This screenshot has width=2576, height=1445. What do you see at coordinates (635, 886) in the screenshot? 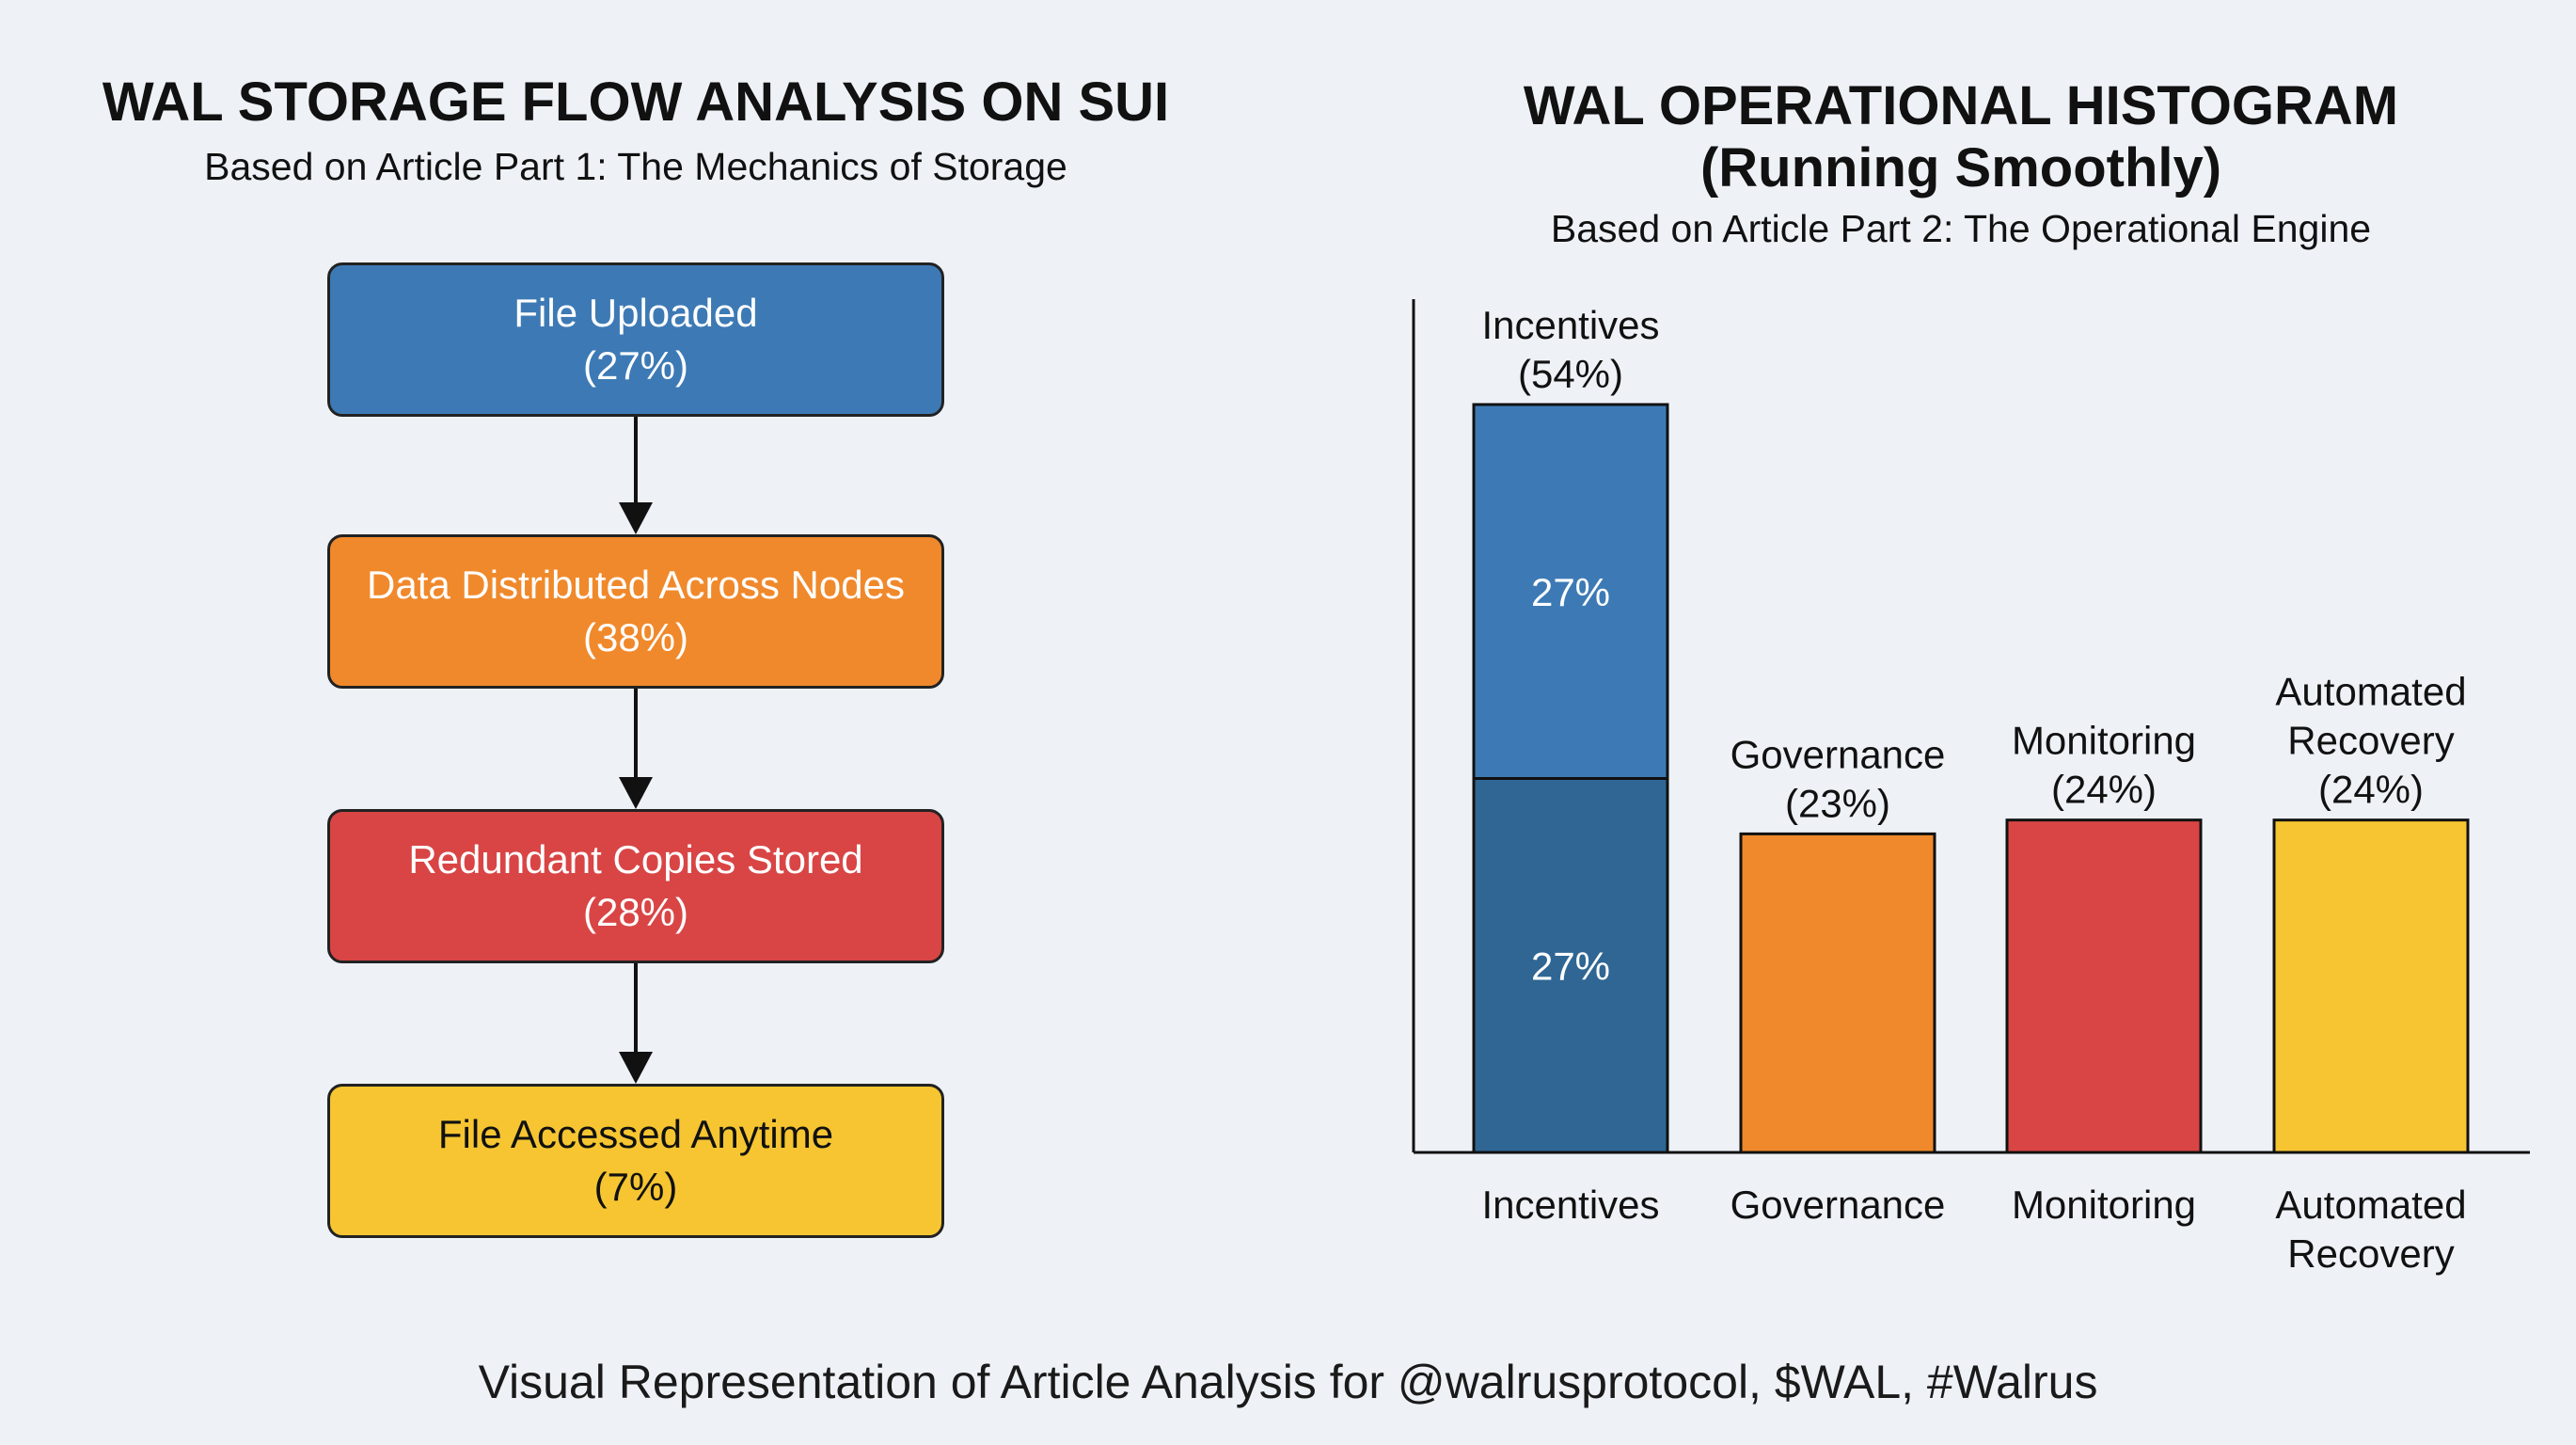
I see `flow-step-redundant-copies: Redundant Copies Stored (28%)` at bounding box center [635, 886].